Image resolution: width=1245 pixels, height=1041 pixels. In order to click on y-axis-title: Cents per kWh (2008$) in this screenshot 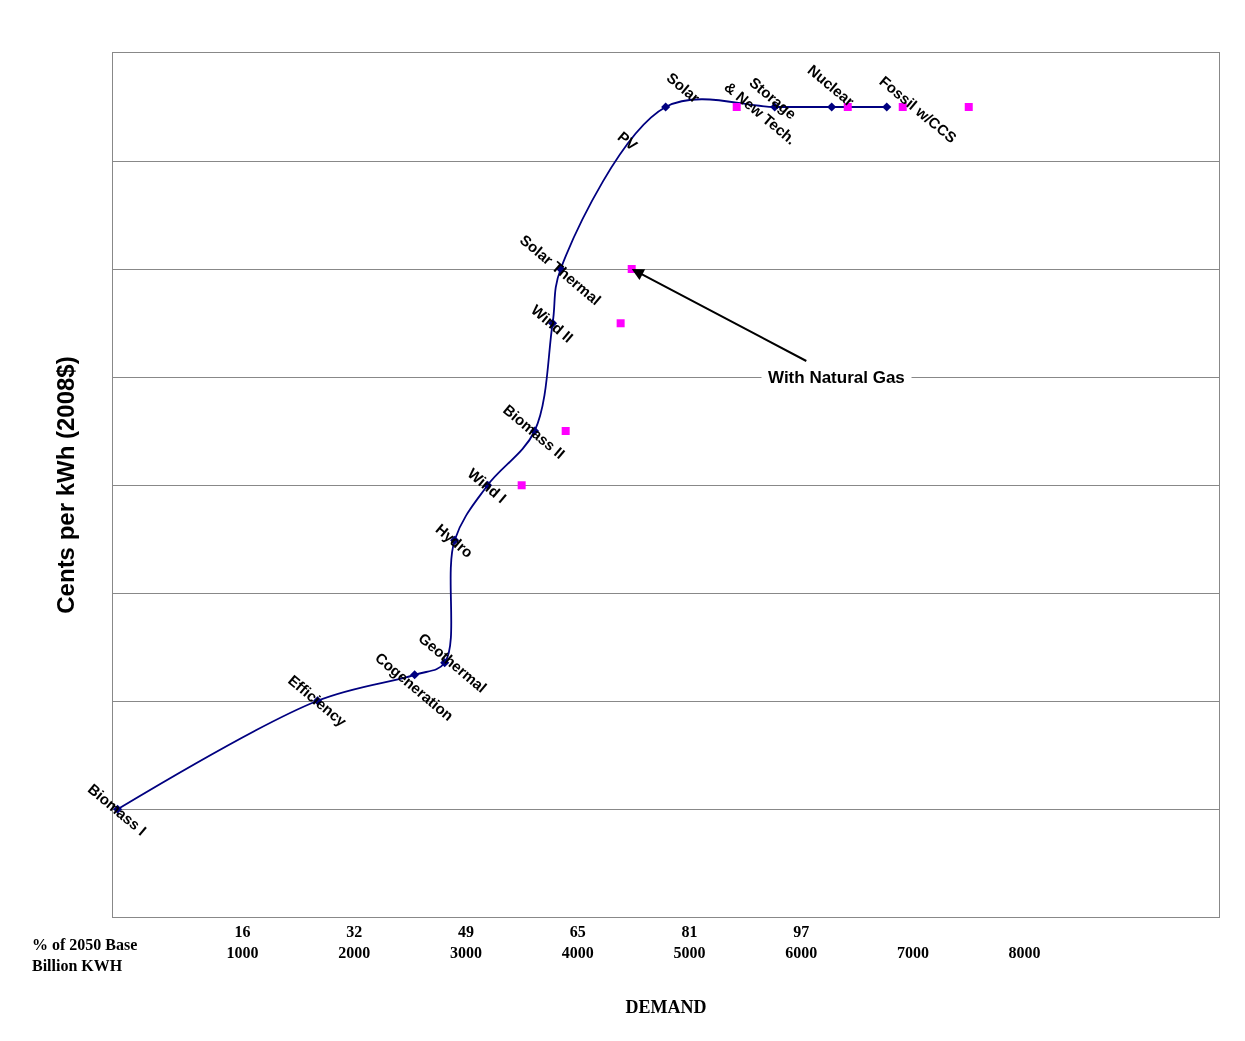, I will do `click(66, 485)`.